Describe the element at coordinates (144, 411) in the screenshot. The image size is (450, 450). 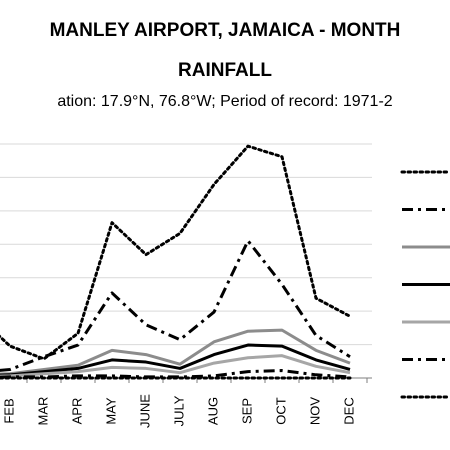
I see `x-tick-label: JUNE` at that location.